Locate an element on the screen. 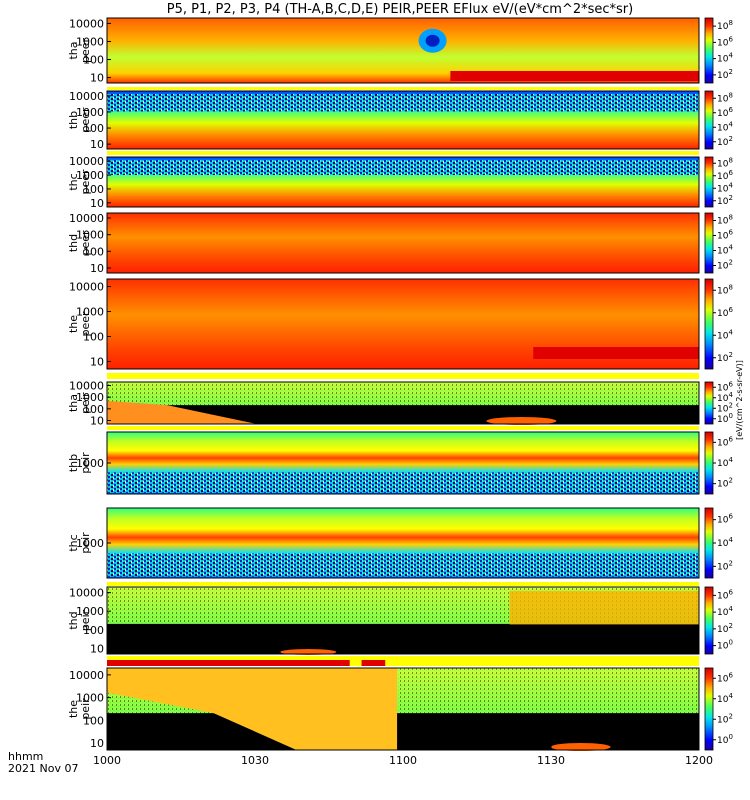 The height and width of the screenshot is (800, 750). flux-band is located at coordinates (616, 353).